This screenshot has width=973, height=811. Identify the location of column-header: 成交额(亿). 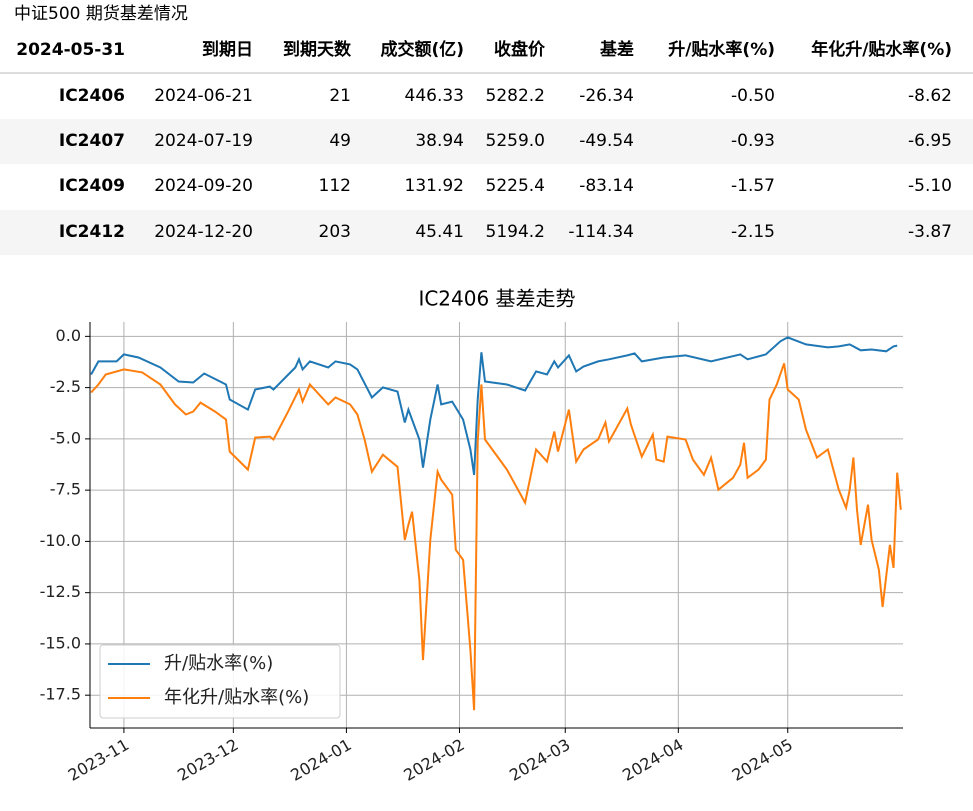
(422, 49).